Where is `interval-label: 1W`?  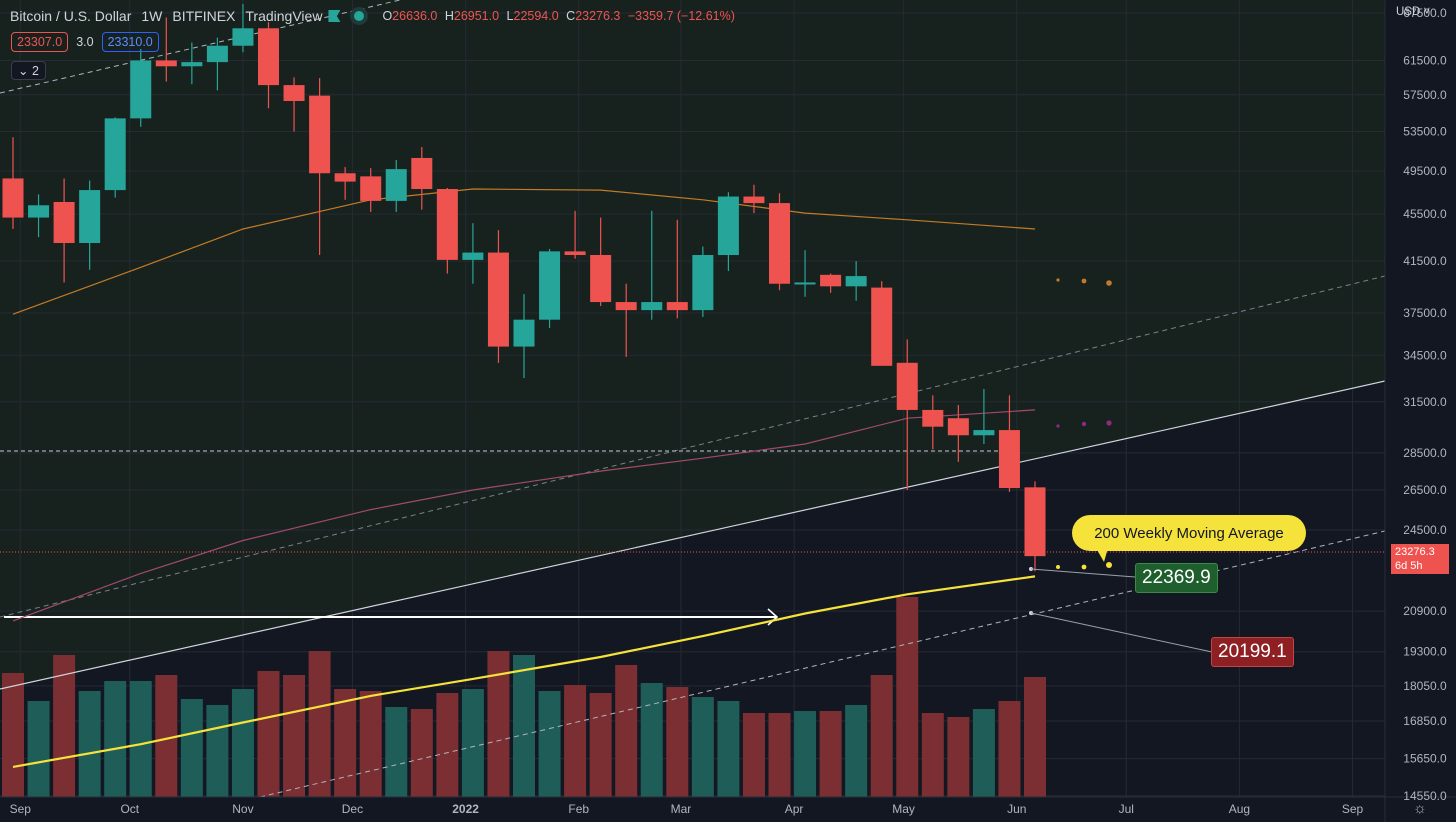
interval-label: 1W is located at coordinates (152, 16).